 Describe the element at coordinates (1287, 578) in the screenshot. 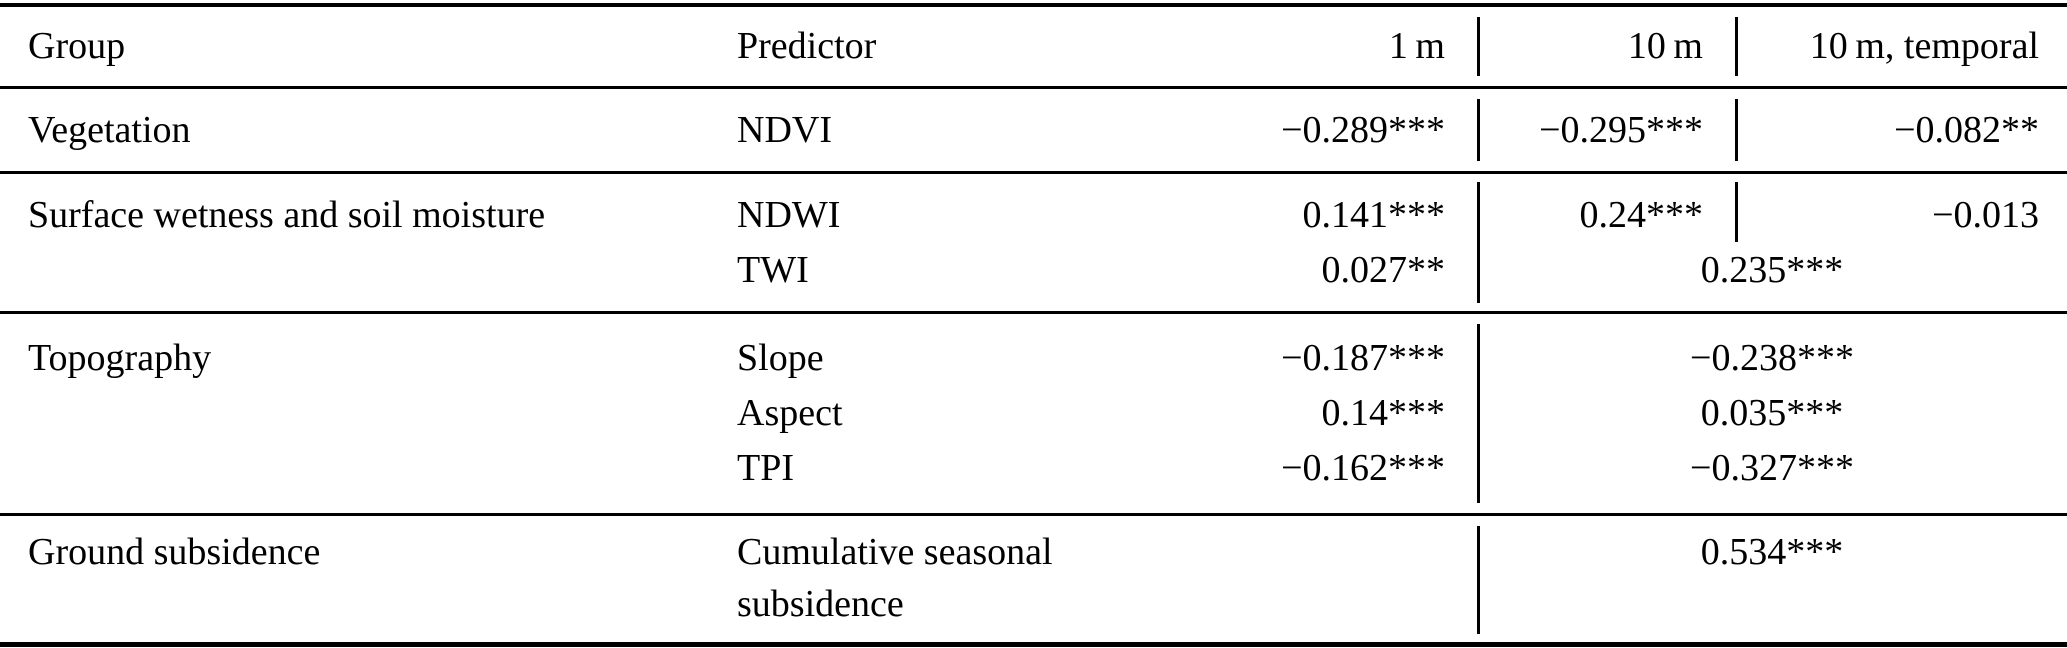

I see `value-1m` at that location.